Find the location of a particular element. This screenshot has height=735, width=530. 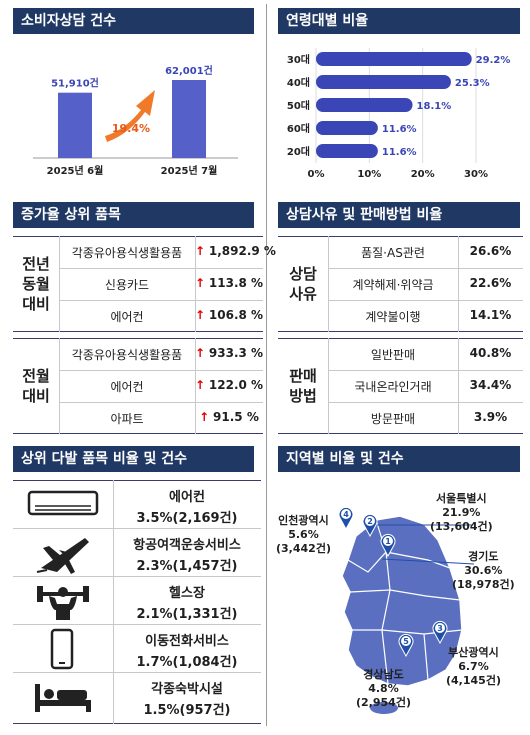

pin-rank: 1 is located at coordinates (388, 541).